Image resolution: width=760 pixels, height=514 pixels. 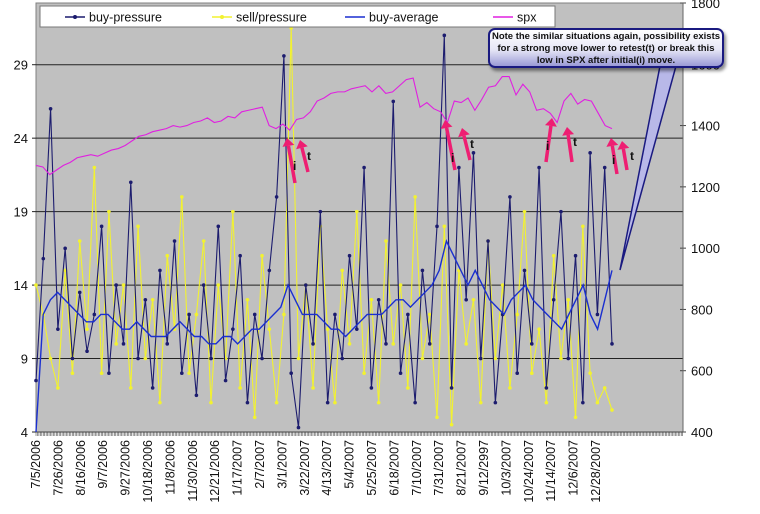 What do you see at coordinates (705, 126) in the screenshot?
I see `y-right-tick-label: 1400` at bounding box center [705, 126].